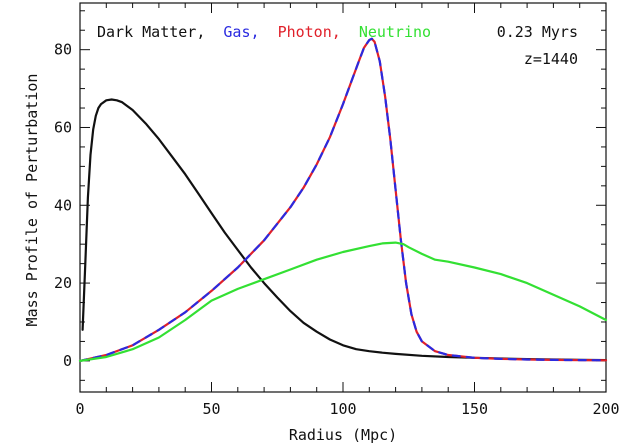  I want to click on legend-item-neutrino: Neutrino, so click(395, 32).